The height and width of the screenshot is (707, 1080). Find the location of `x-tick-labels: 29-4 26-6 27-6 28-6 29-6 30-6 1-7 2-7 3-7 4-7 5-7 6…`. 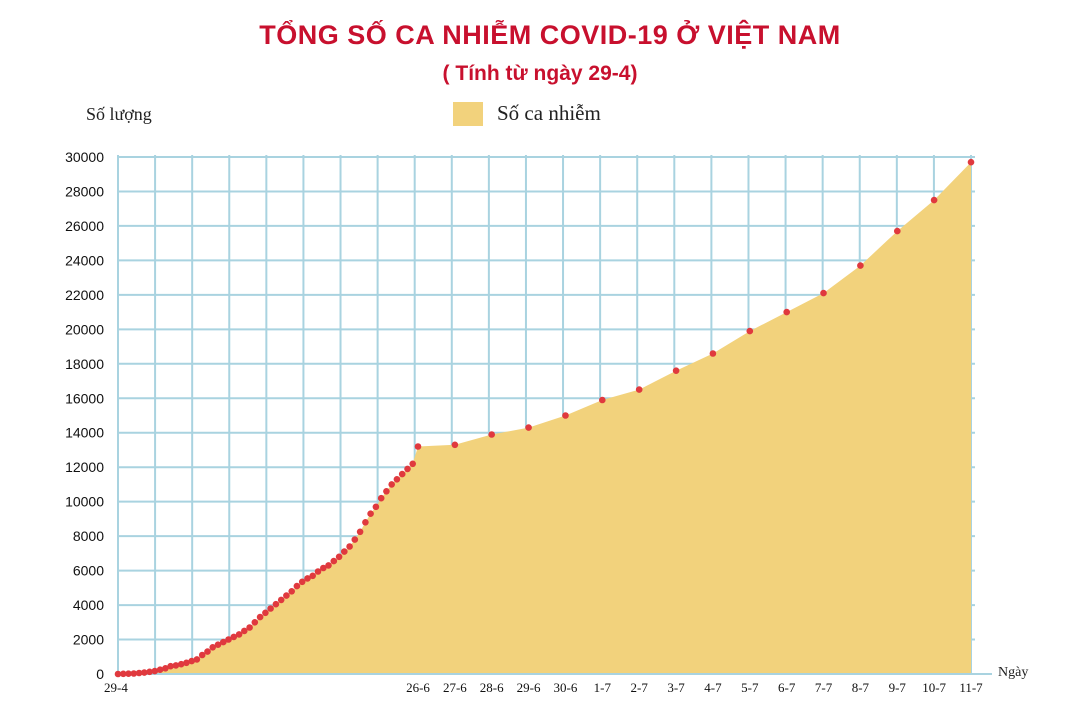

x-tick-labels: 29-4 26-6 27-6 28-6 29-6 30-6 1-7 2-7 3-7 4-7 5-7 6… is located at coordinates (543, 687).